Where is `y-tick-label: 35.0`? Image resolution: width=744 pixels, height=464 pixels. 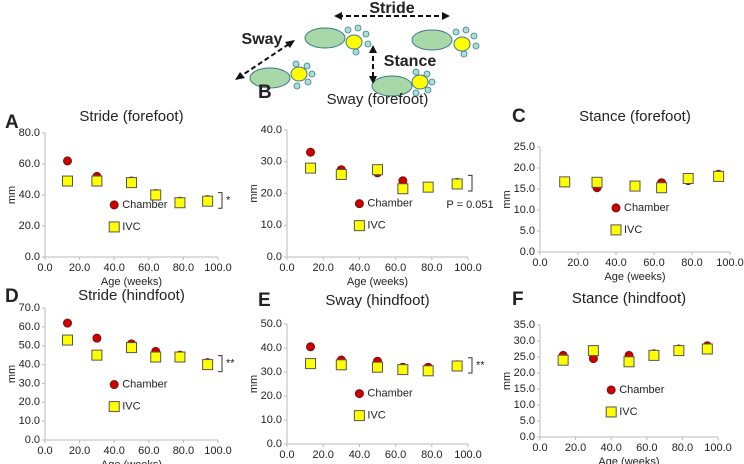
y-tick-label: 35.0 is located at coordinates (524, 325).